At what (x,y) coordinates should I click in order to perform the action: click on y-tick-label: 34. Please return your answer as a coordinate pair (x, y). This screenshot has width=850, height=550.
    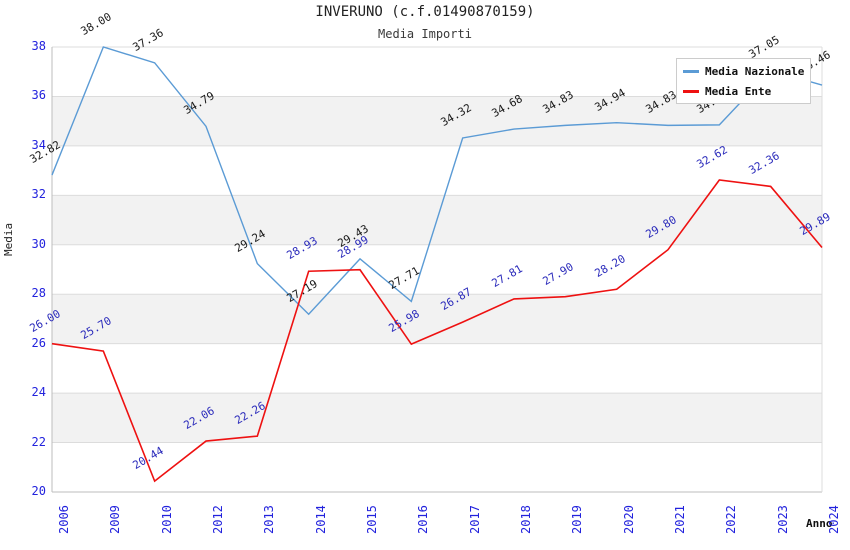
    Looking at the image, I should click on (38, 144).